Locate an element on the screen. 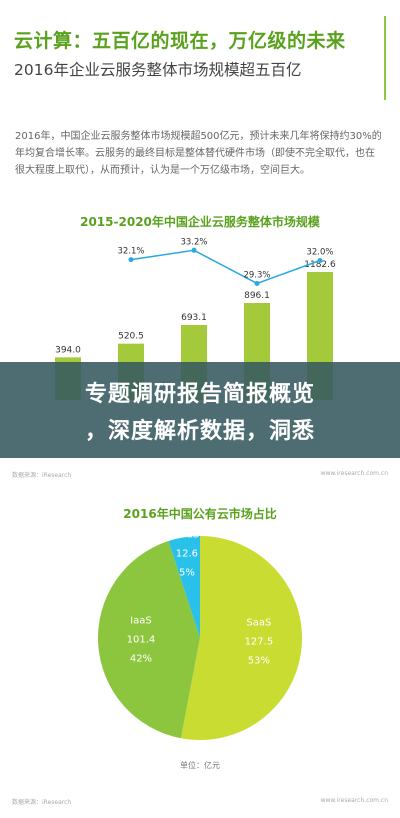 This screenshot has height=818, width=400. pie-slice-iaas is located at coordinates (148, 639).